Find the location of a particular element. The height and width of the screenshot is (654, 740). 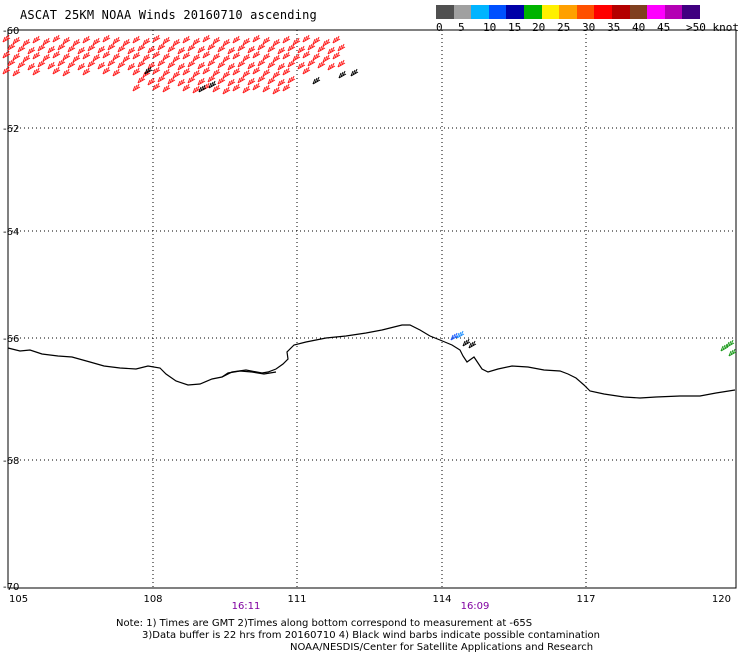

time-label-1609: 16:09 is located at coordinates (475, 606).